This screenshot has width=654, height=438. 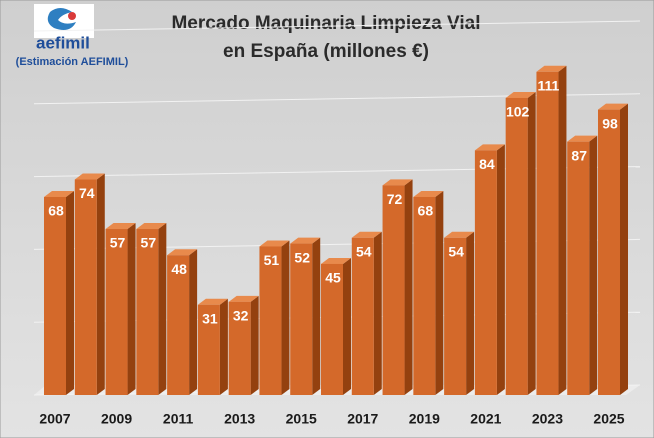 What do you see at coordinates (87, 193) in the screenshot?
I see `value-label: 74` at bounding box center [87, 193].